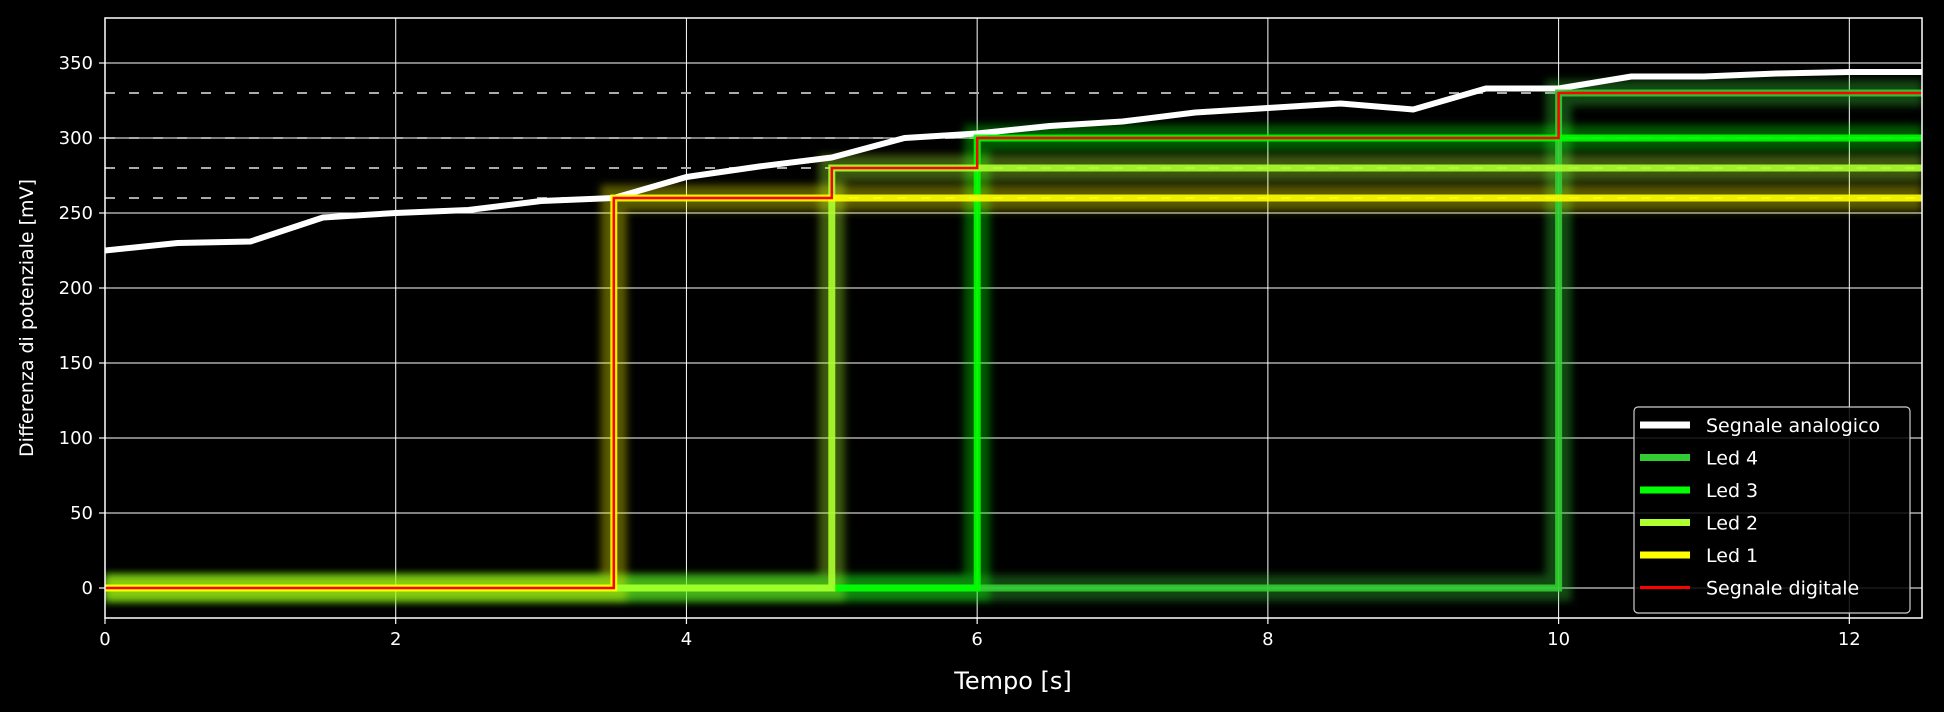 This screenshot has height=717, width=1948. What do you see at coordinates (87, 588) in the screenshot?
I see `y-tick-label: 0` at bounding box center [87, 588].